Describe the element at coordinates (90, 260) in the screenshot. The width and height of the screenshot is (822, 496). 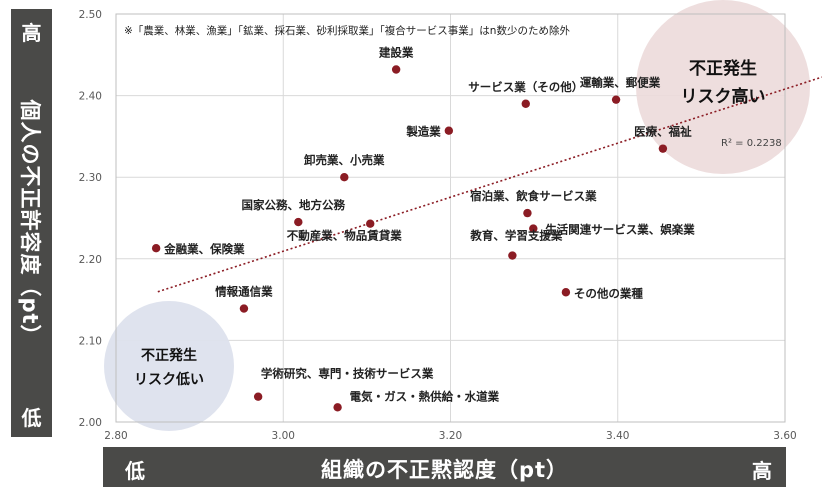
I see `y-tick-label: 2.20` at that location.